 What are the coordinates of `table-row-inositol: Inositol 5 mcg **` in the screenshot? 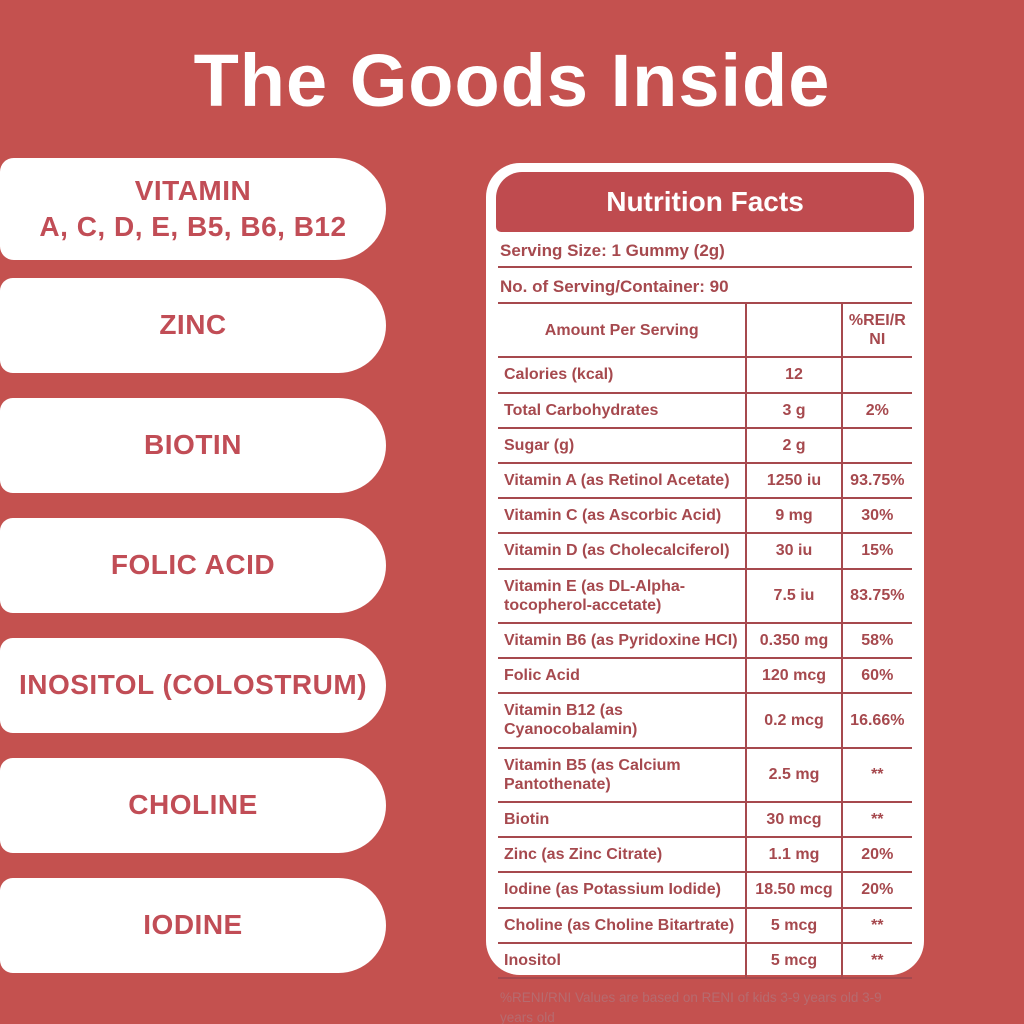 It's located at (705, 960).